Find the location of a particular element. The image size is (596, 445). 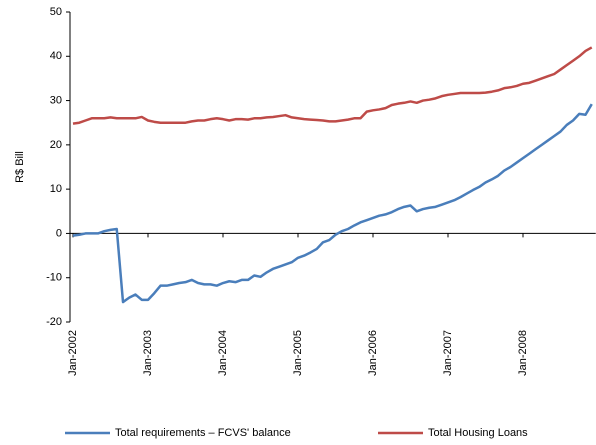

x-tick-label: Jan-2006 is located at coordinates (373, 353).